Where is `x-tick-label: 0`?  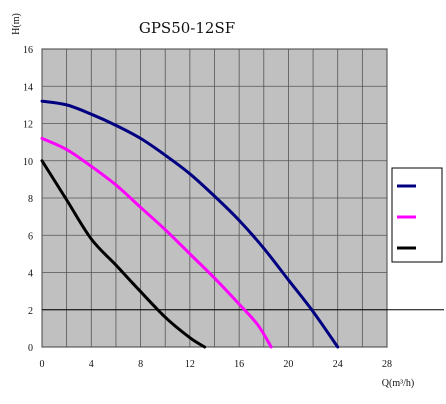
x-tick-label: 0 is located at coordinates (42, 364).